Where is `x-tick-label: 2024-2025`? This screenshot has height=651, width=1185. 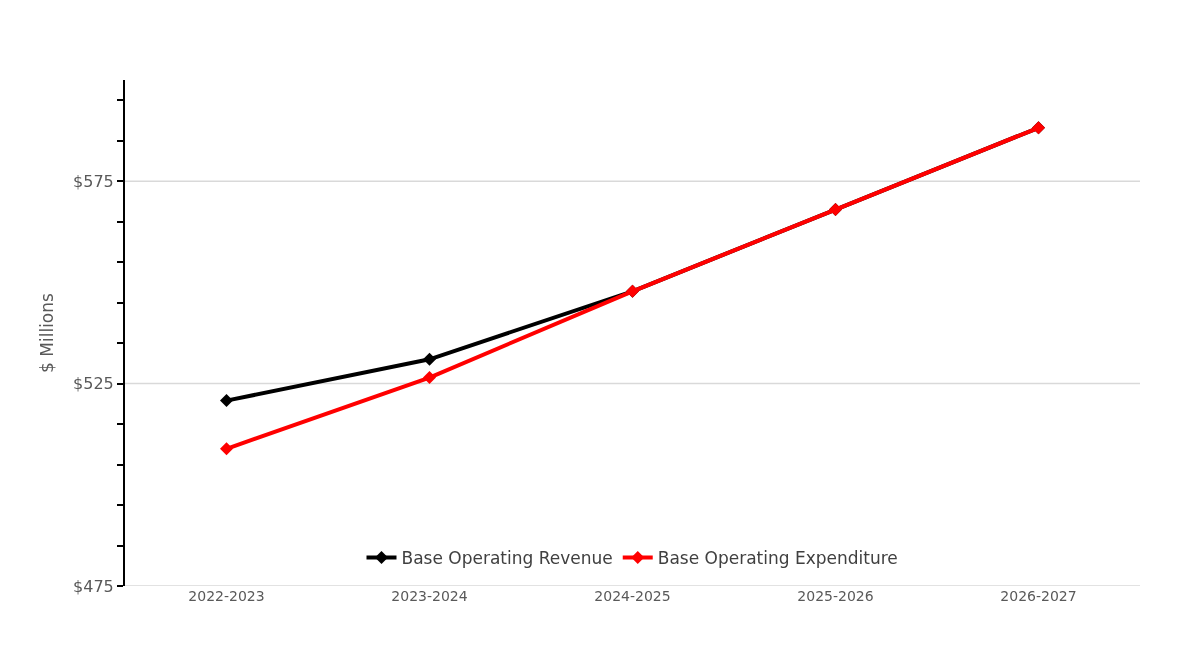 x-tick-label: 2024-2025 is located at coordinates (632, 596).